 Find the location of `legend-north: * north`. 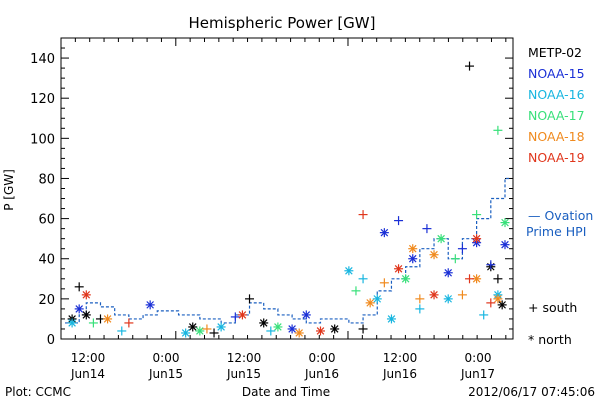

legend-north: * north is located at coordinates (550, 339).